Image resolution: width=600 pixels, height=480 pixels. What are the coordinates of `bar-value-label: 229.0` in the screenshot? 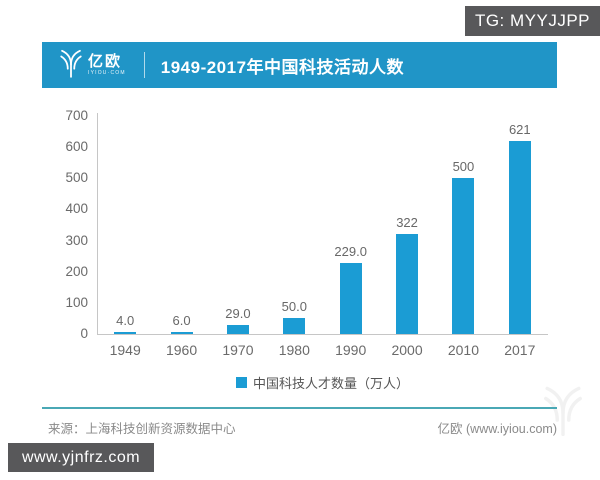 It's located at (350, 251).